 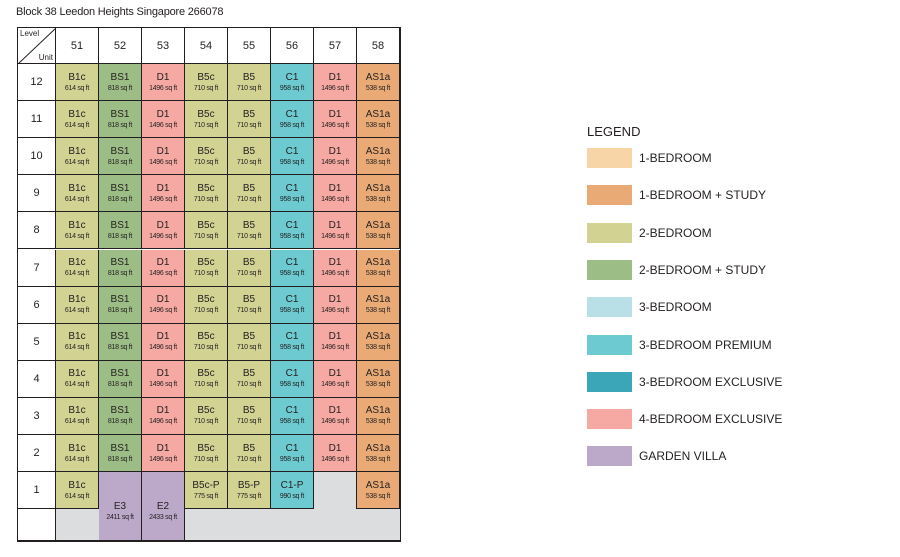 What do you see at coordinates (37, 46) in the screenshot?
I see `corner-header: Level Unit` at bounding box center [37, 46].